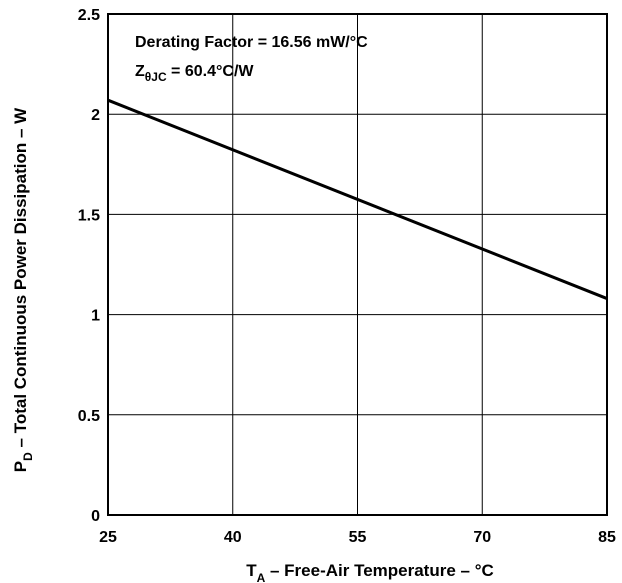 This screenshot has height=583, width=622. Describe the element at coordinates (251, 570) in the screenshot. I see `x-axis-title-main: T` at that location.